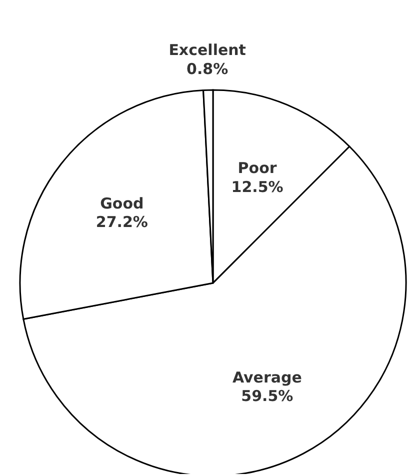  Describe the element at coordinates (257, 187) in the screenshot. I see `data-label: 12.5%` at that location.